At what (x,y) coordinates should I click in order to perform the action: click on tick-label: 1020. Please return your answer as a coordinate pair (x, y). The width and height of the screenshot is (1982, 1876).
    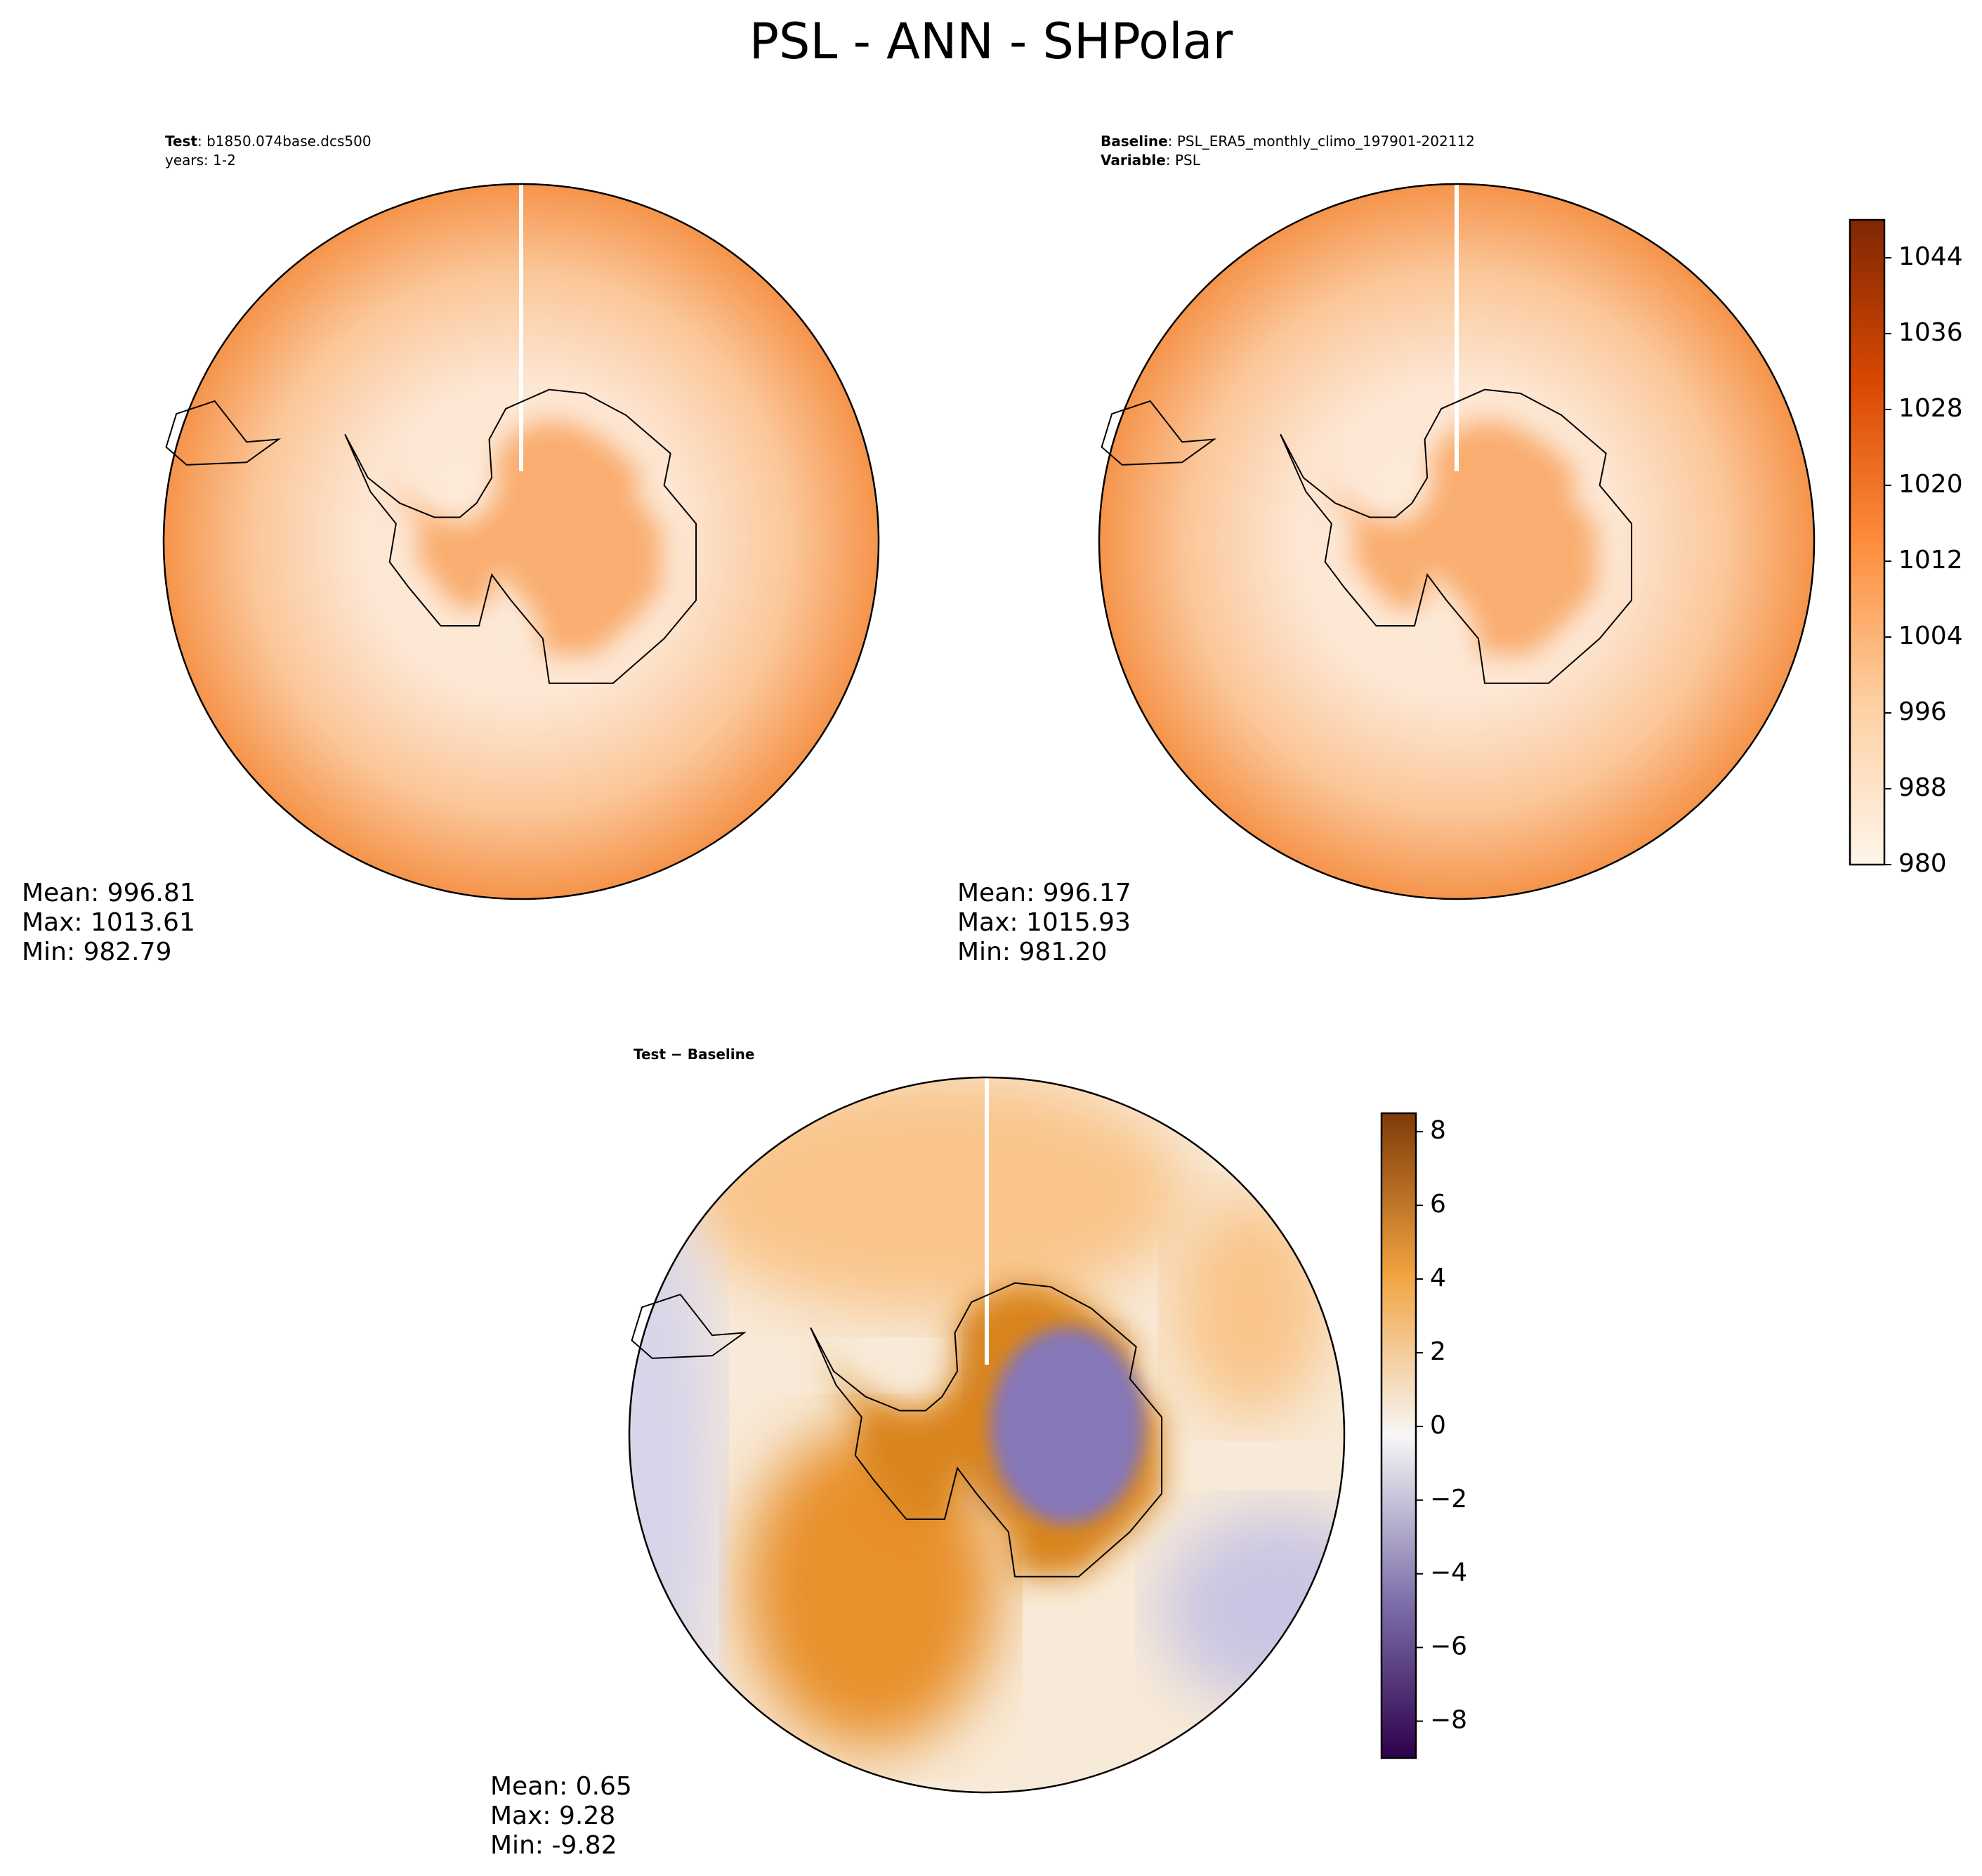
    Looking at the image, I should click on (1930, 485).